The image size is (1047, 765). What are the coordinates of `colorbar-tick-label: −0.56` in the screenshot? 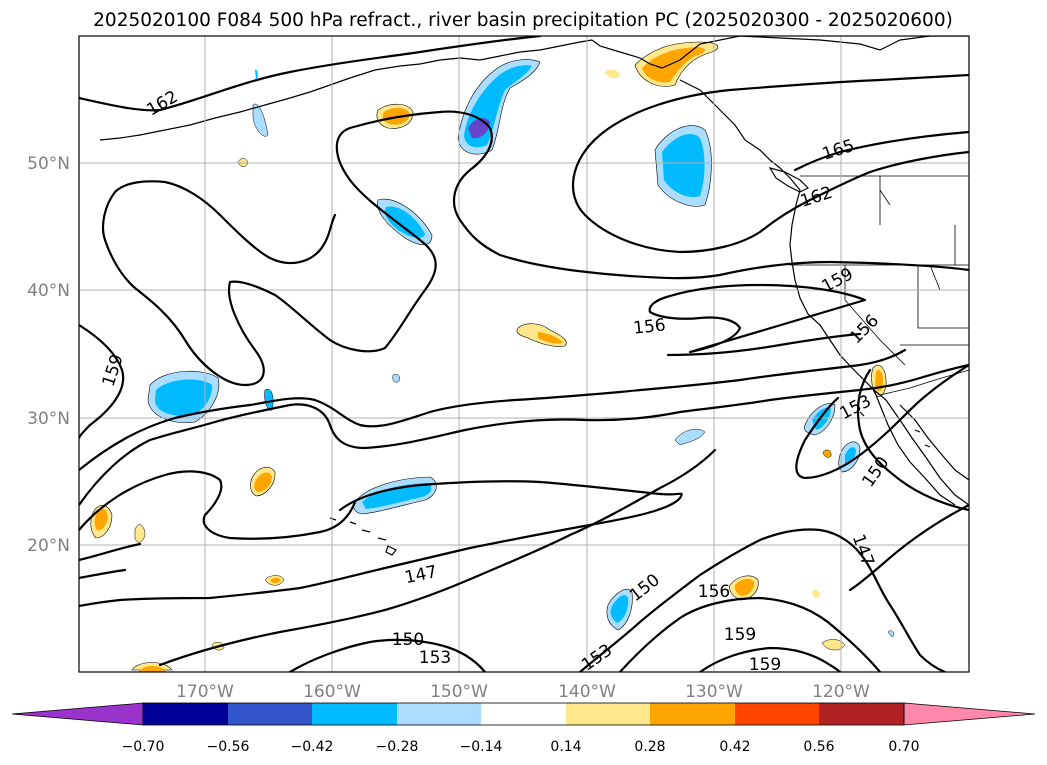 It's located at (228, 747).